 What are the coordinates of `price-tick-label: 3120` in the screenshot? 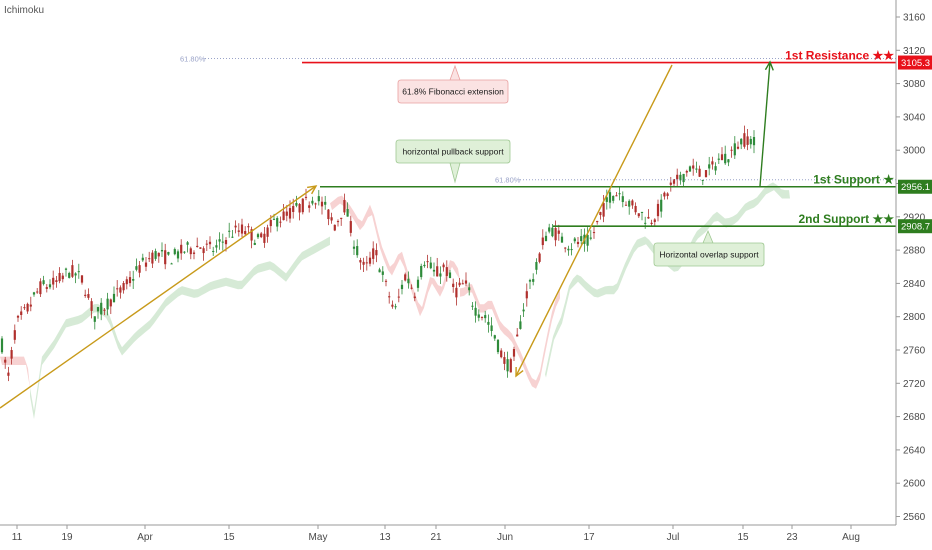 It's located at (914, 51).